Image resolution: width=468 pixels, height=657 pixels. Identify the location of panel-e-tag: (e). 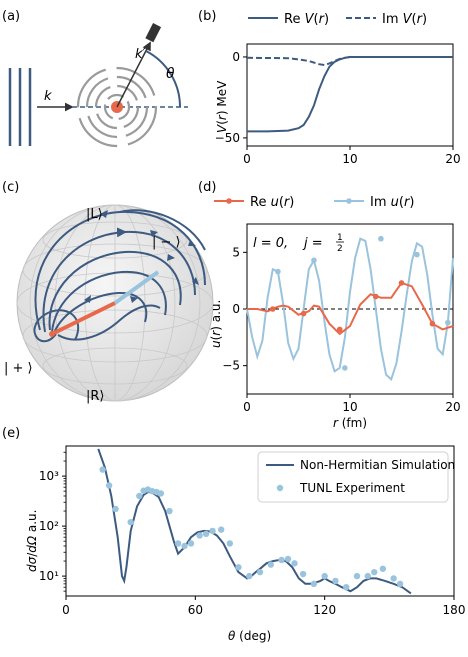
(11, 433).